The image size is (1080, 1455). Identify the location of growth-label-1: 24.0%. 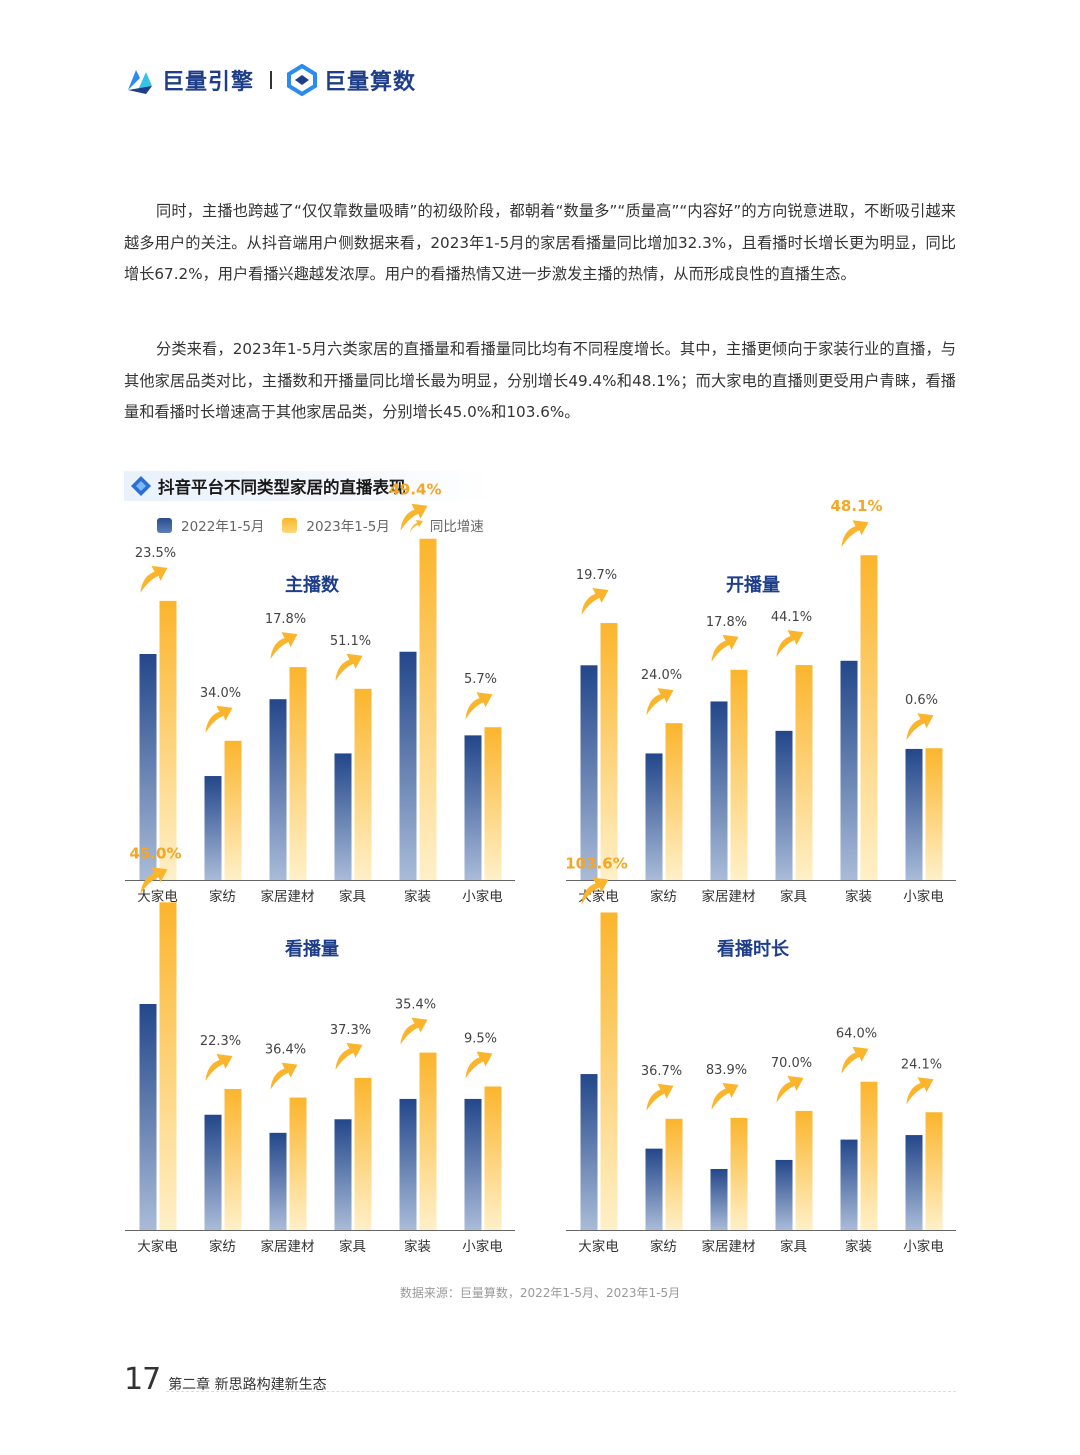
(661, 675).